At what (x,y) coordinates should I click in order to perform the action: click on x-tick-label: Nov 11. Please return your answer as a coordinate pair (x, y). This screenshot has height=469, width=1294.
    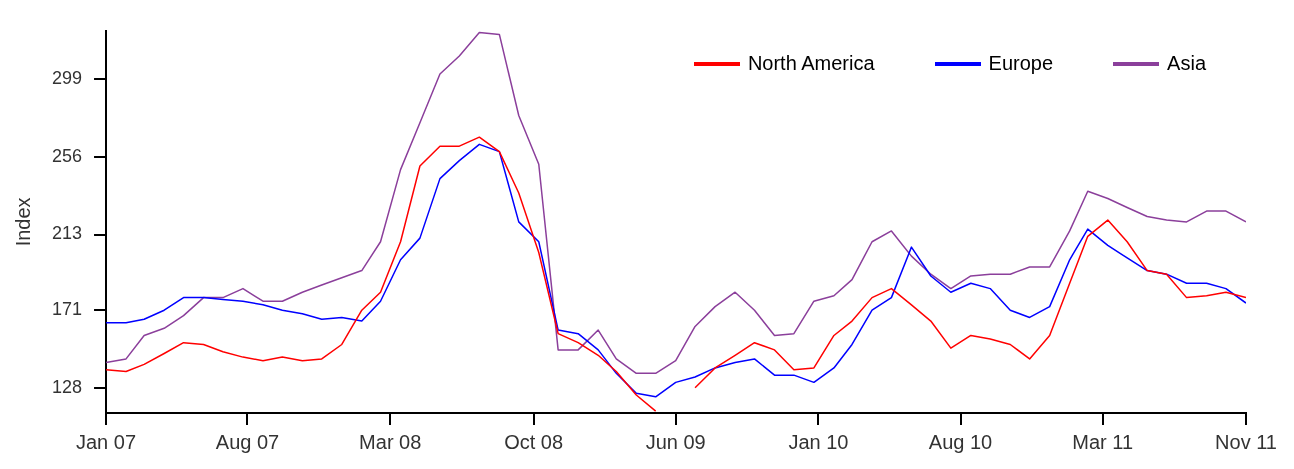
    Looking at the image, I should click on (1246, 441).